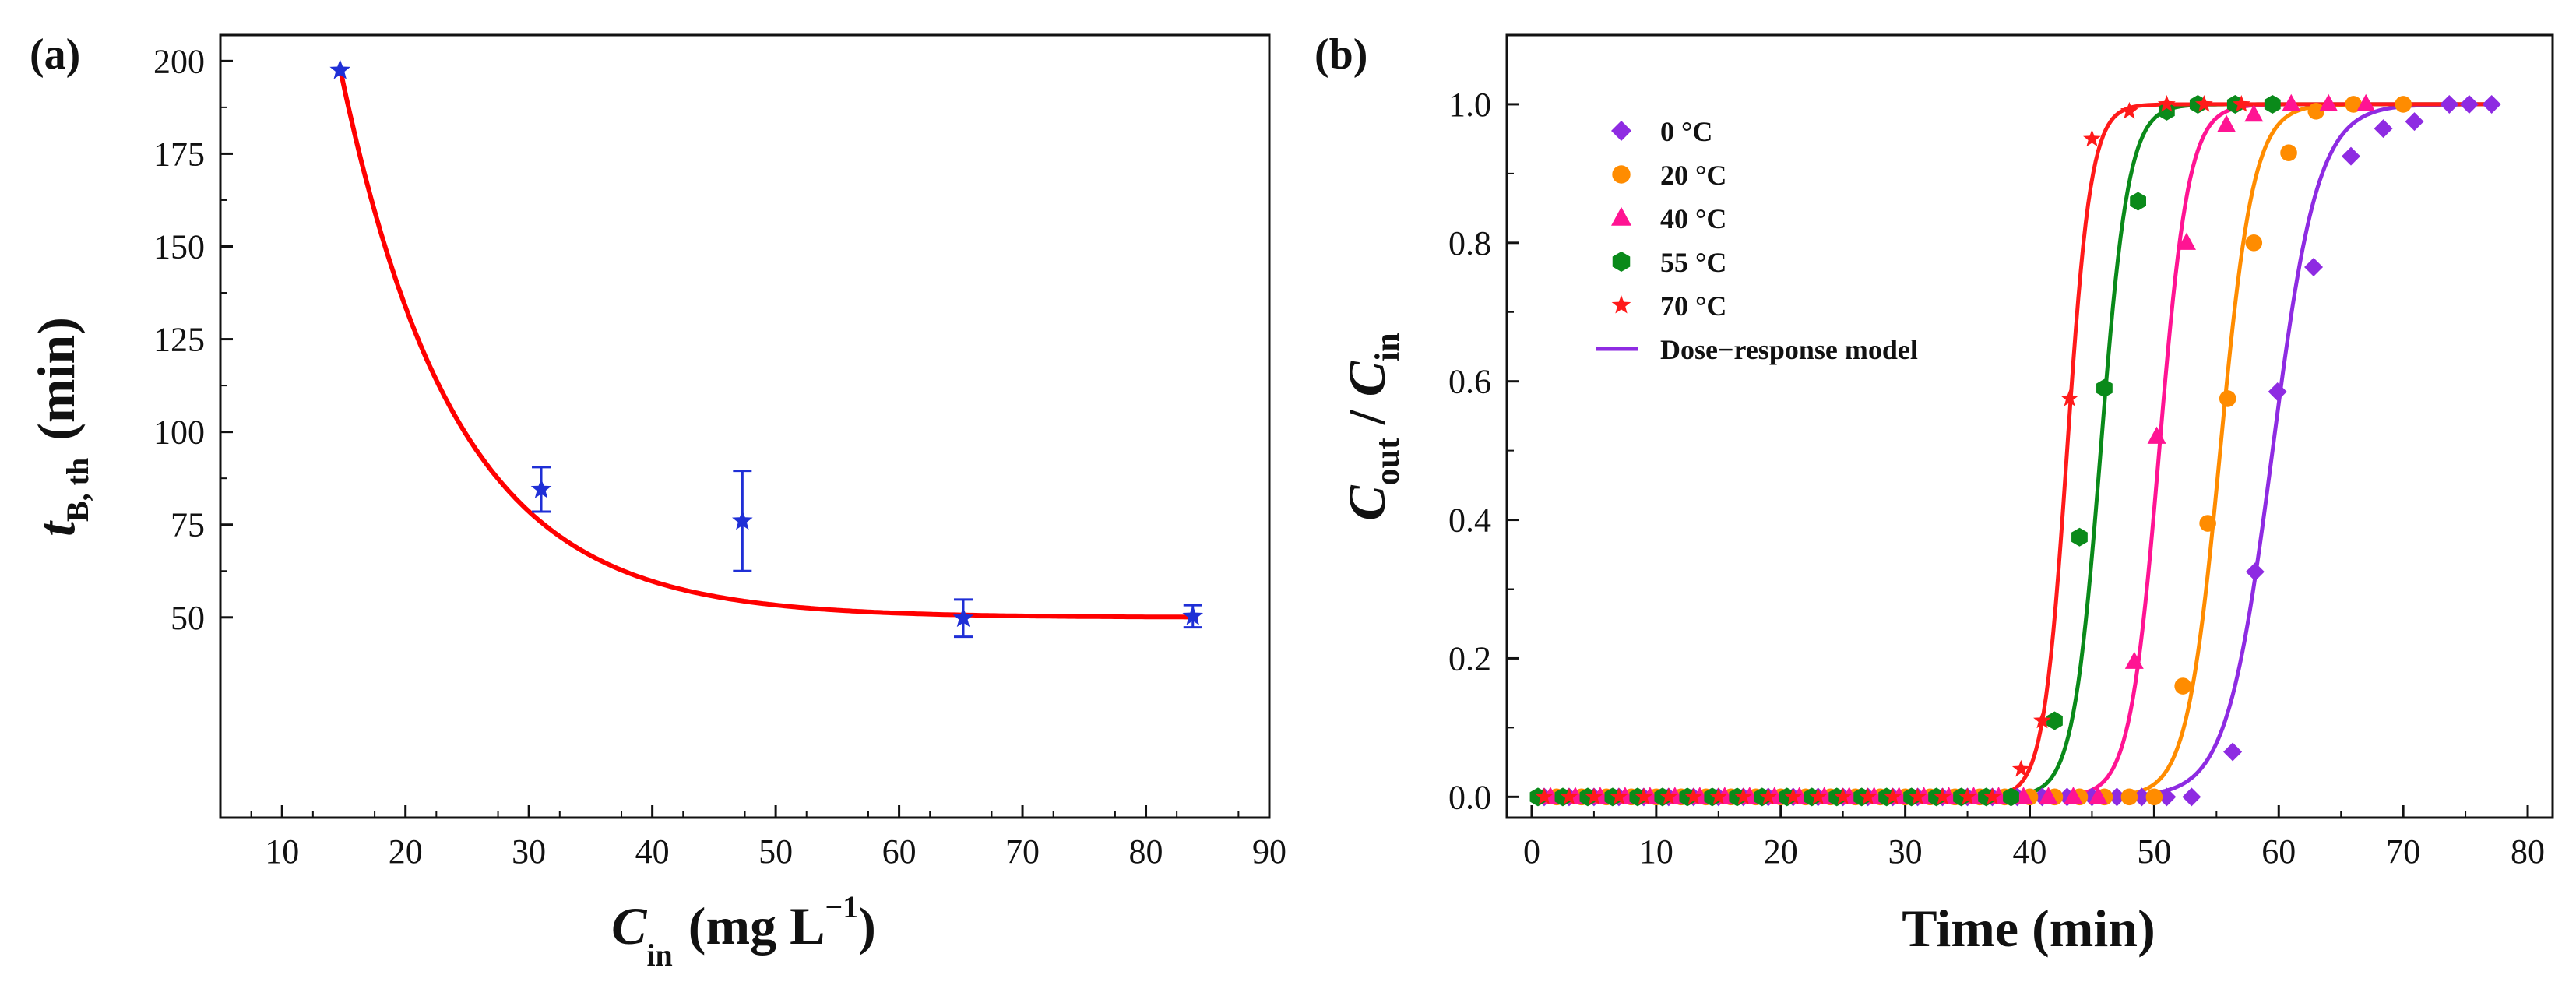 Image resolution: width=2576 pixels, height=996 pixels. I want to click on panel-a-xlabel-sup: −1, so click(841, 906).